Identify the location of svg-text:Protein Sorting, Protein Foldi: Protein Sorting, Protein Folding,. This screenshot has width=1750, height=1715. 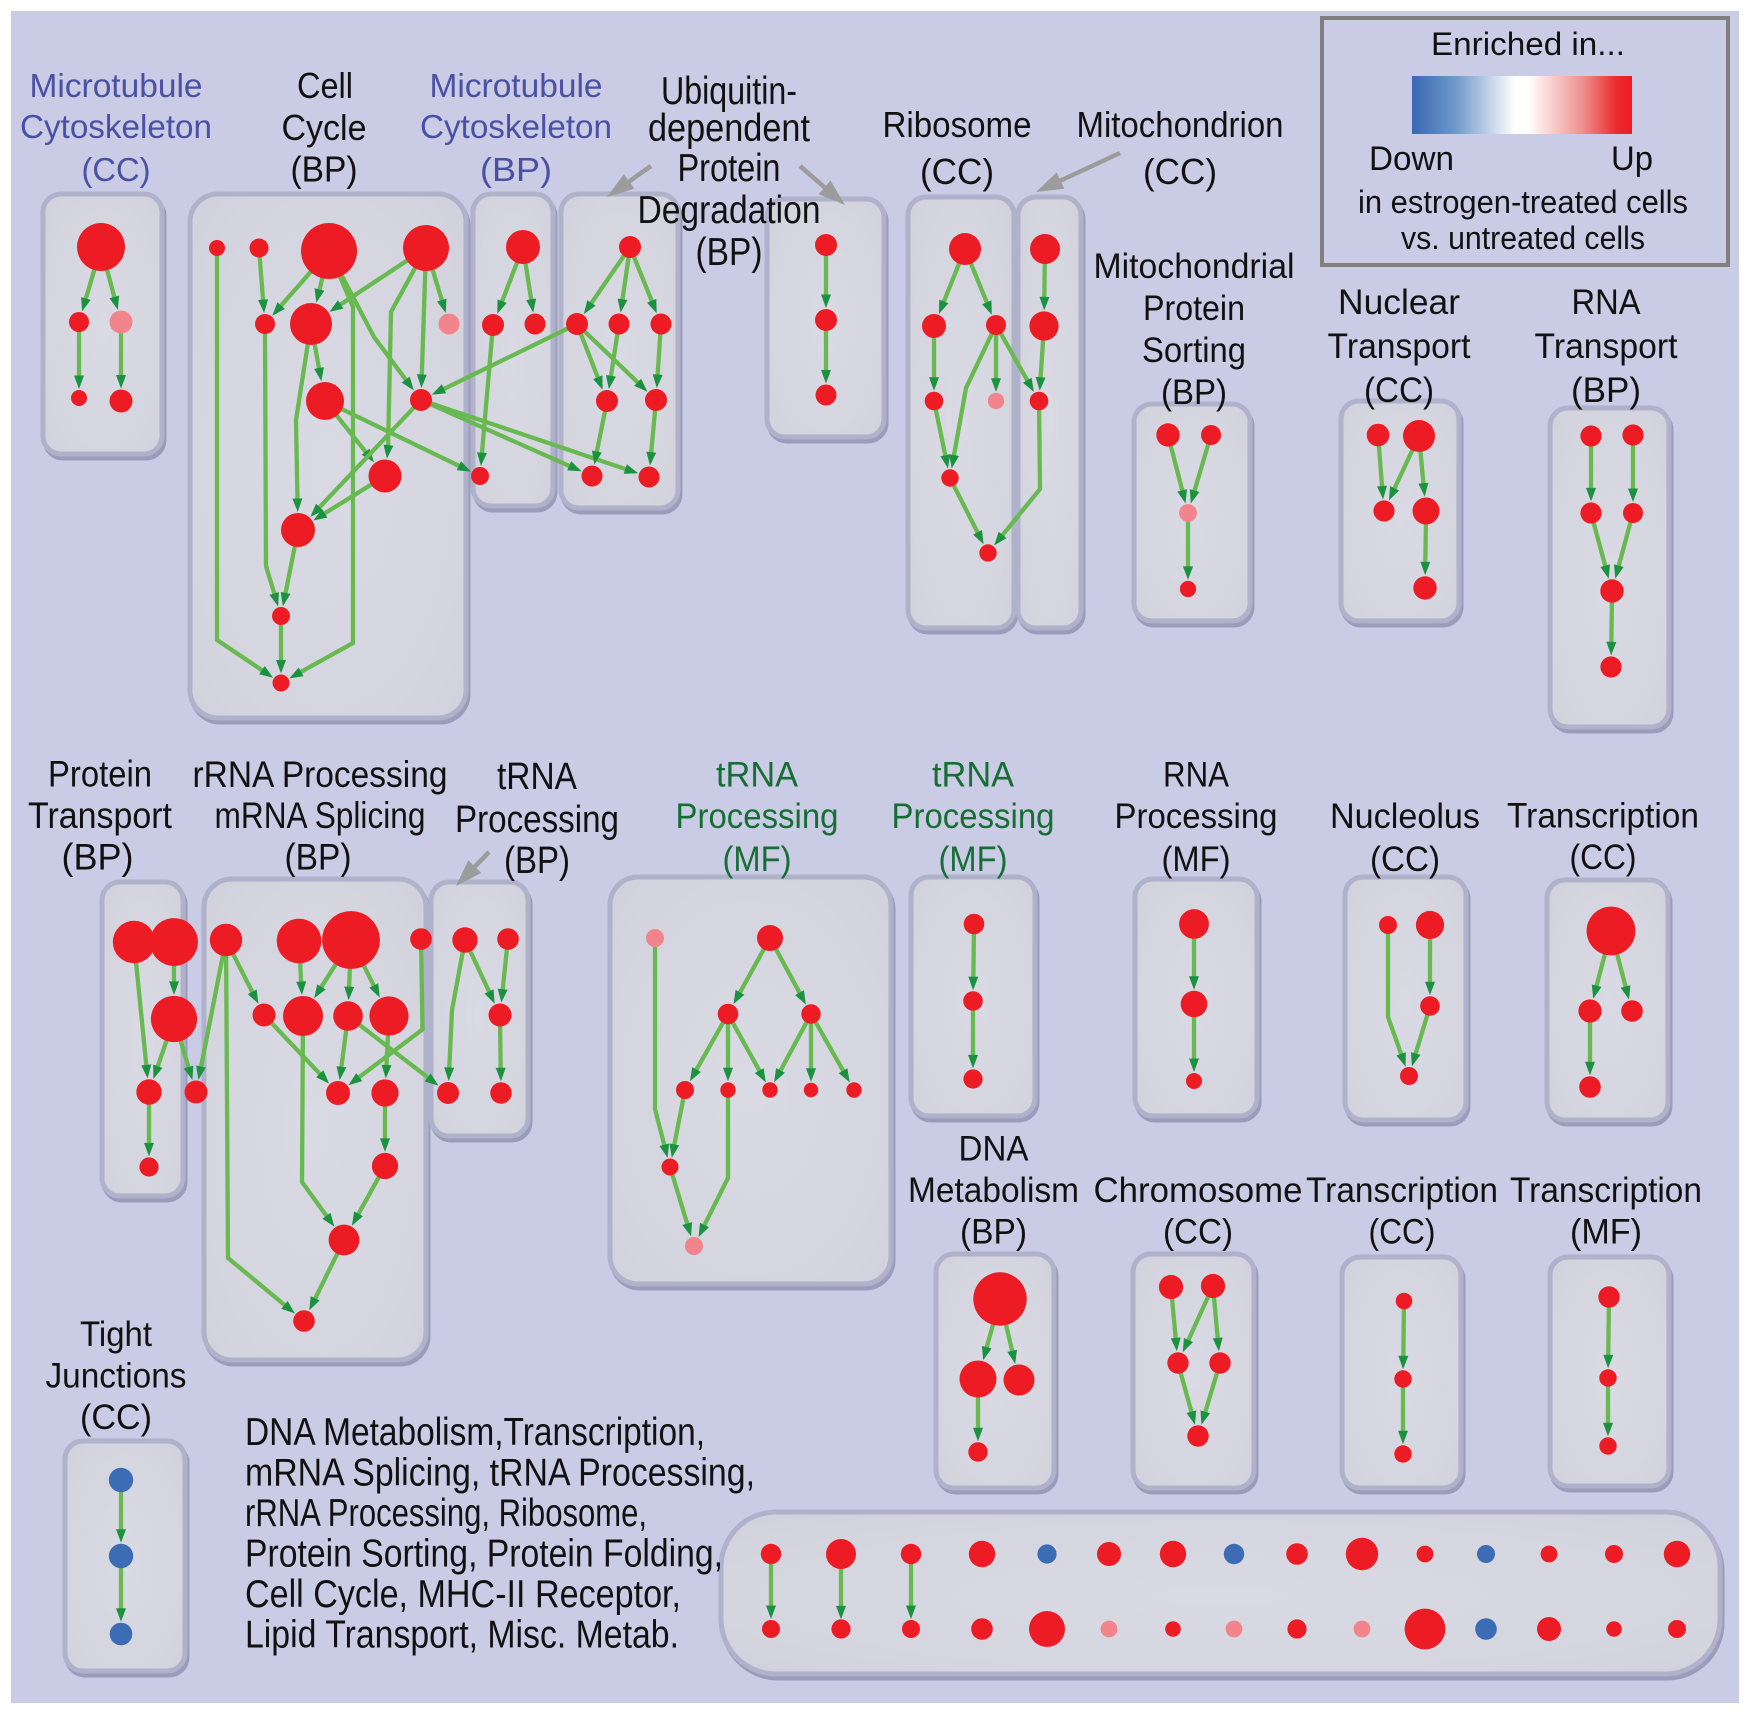
(484, 1554).